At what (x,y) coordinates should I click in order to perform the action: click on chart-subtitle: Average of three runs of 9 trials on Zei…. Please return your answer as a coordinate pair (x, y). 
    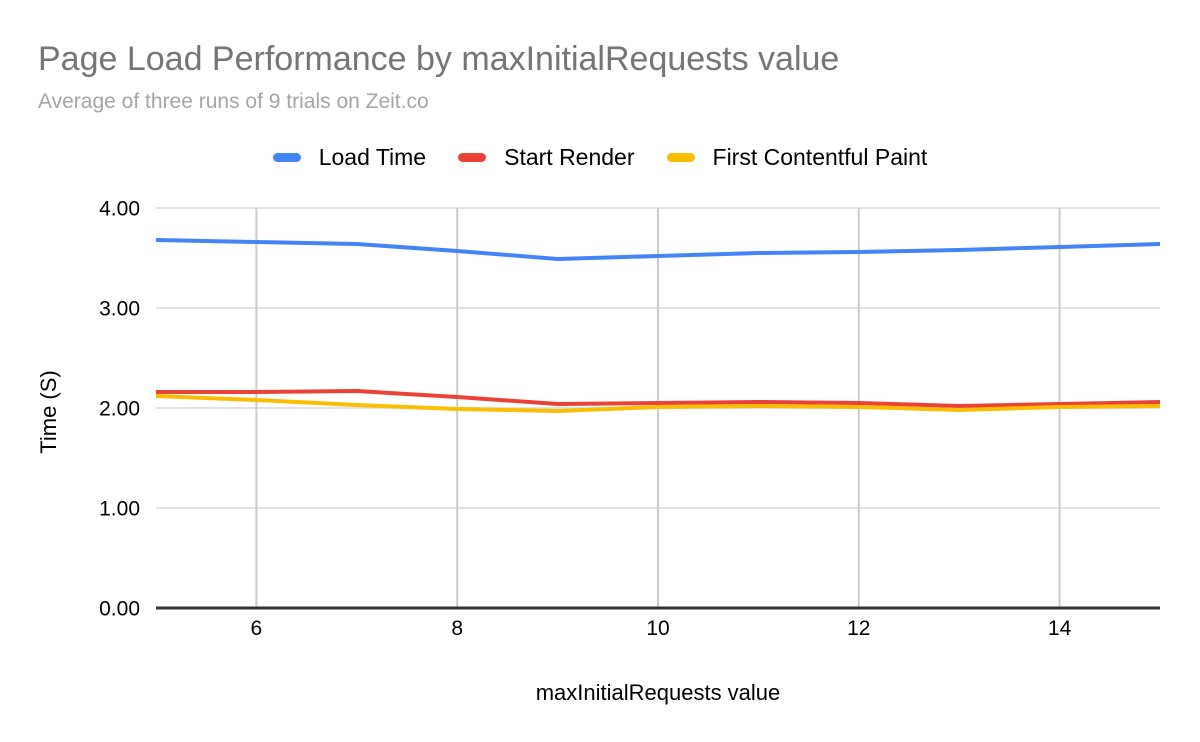
    Looking at the image, I should click on (233, 101).